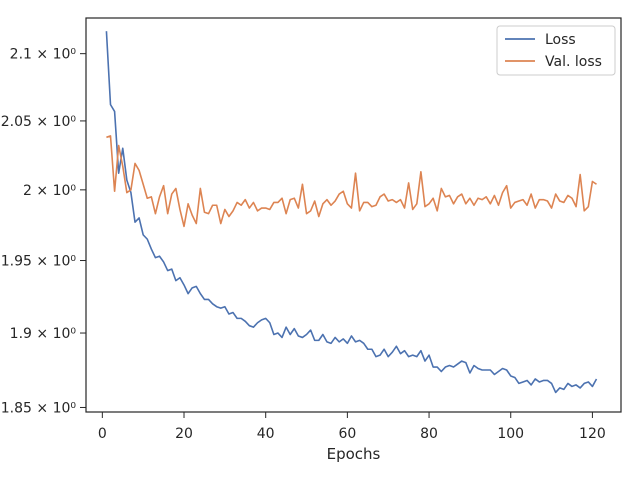  I want to click on y-tick-label: 2.1 × 10⁰, so click(43, 55).